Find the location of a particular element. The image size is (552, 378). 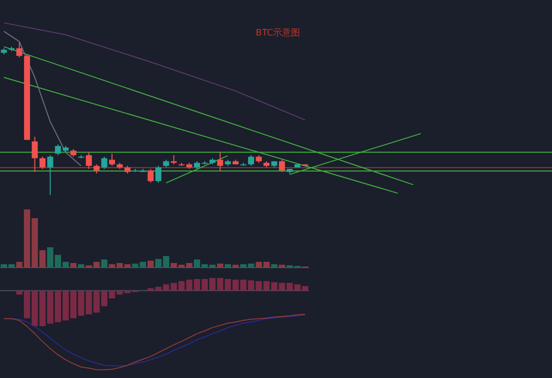

text: BTC示意图 is located at coordinates (278, 32).